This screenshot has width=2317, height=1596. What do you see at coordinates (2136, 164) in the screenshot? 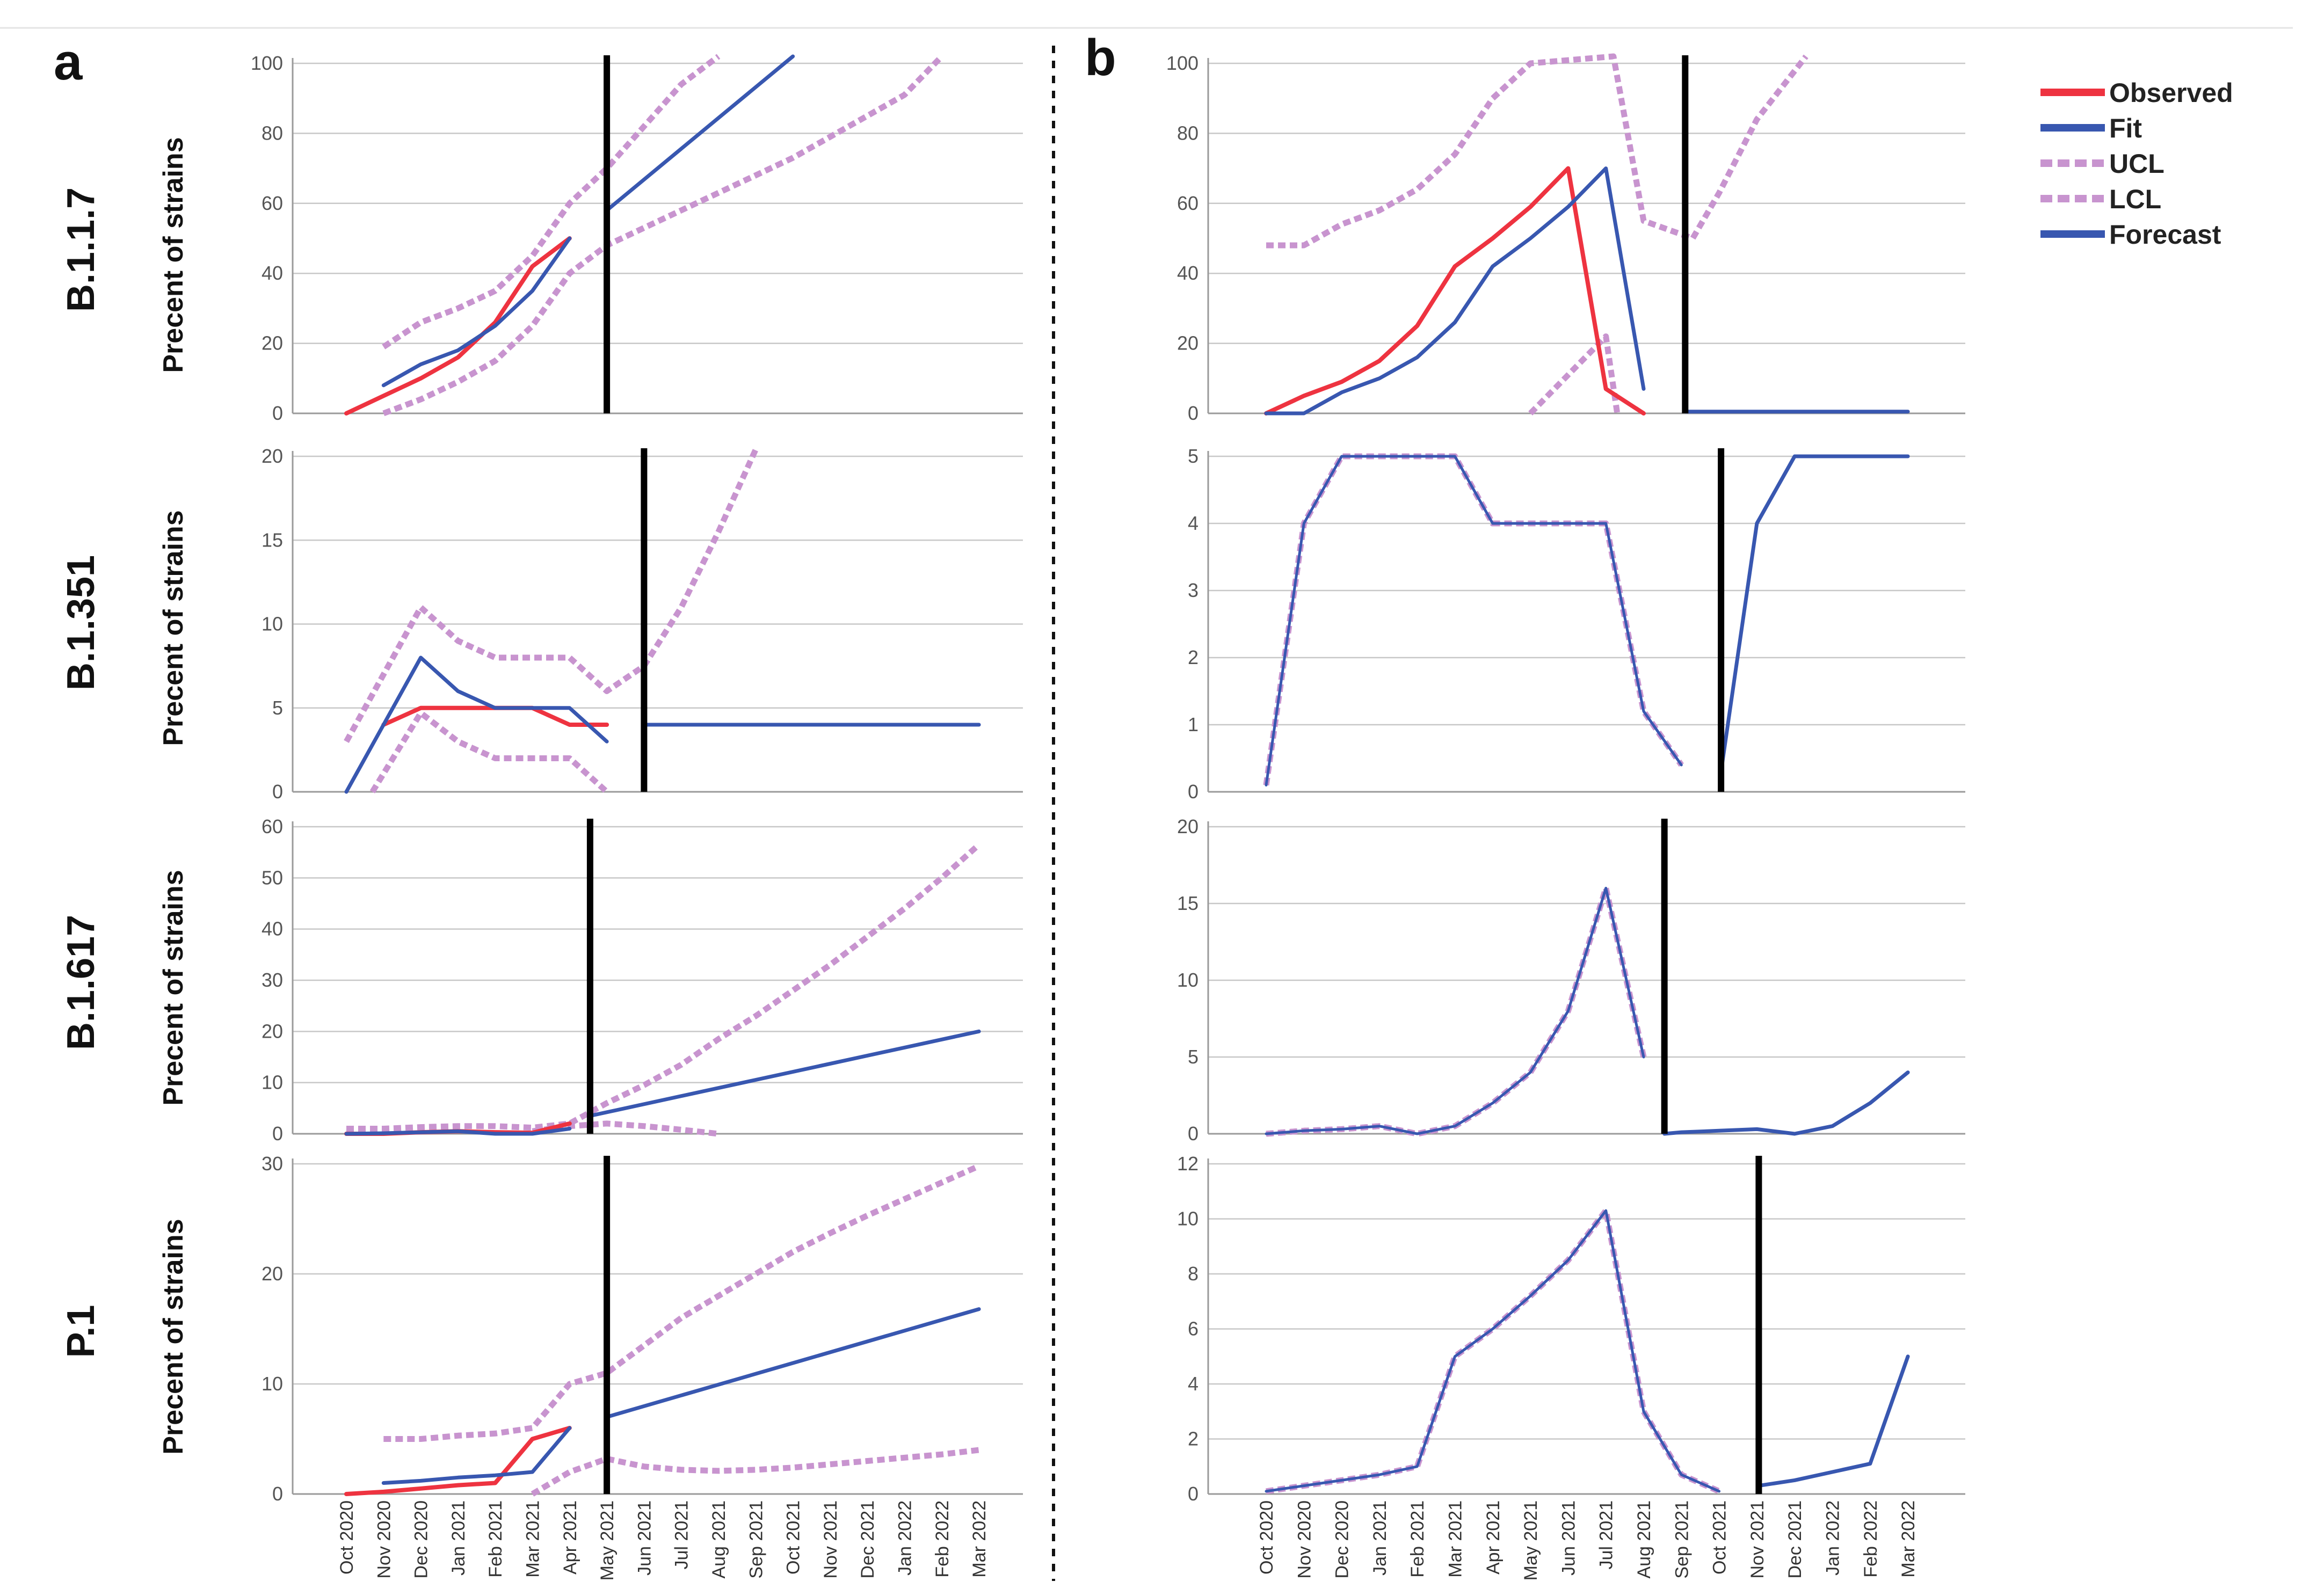
I see `legend: Observed Fit UCL LCL Forecast` at bounding box center [2136, 164].